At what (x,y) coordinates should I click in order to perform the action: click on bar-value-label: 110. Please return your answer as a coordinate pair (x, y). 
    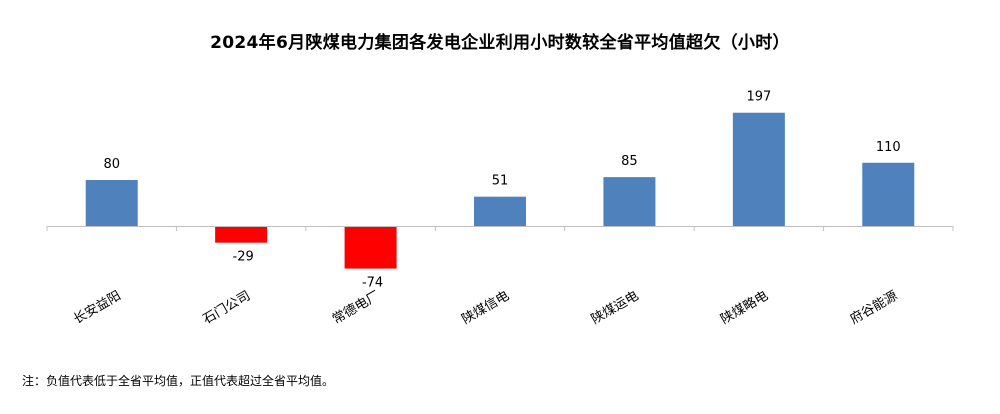
    Looking at the image, I should click on (888, 147).